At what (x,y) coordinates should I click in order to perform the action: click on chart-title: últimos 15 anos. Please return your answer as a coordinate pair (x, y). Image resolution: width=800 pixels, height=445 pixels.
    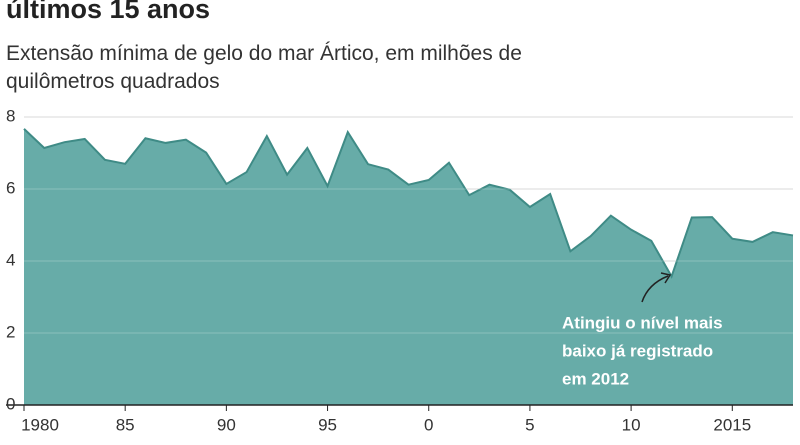
    Looking at the image, I should click on (108, 12).